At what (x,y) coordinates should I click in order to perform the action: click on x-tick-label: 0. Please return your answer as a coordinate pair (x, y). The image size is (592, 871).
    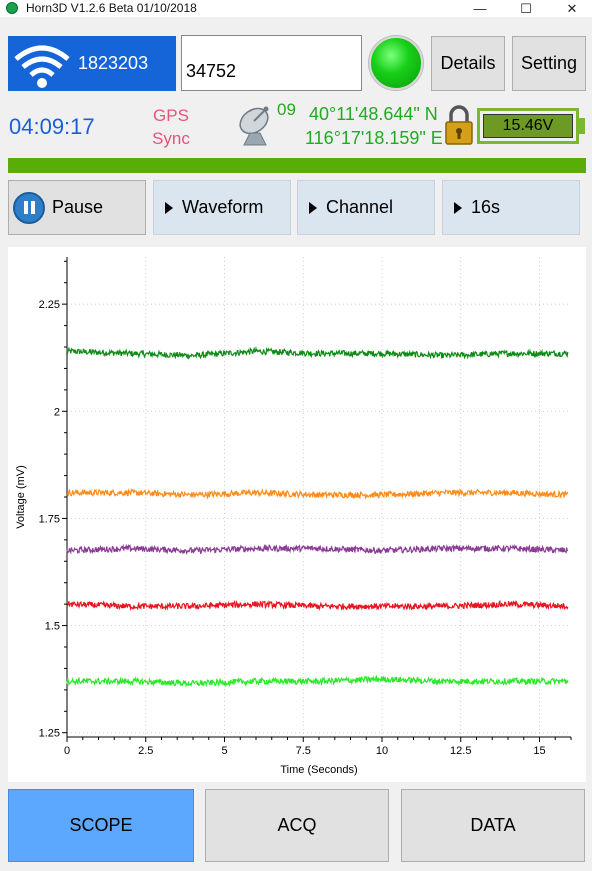
    Looking at the image, I should click on (67, 751).